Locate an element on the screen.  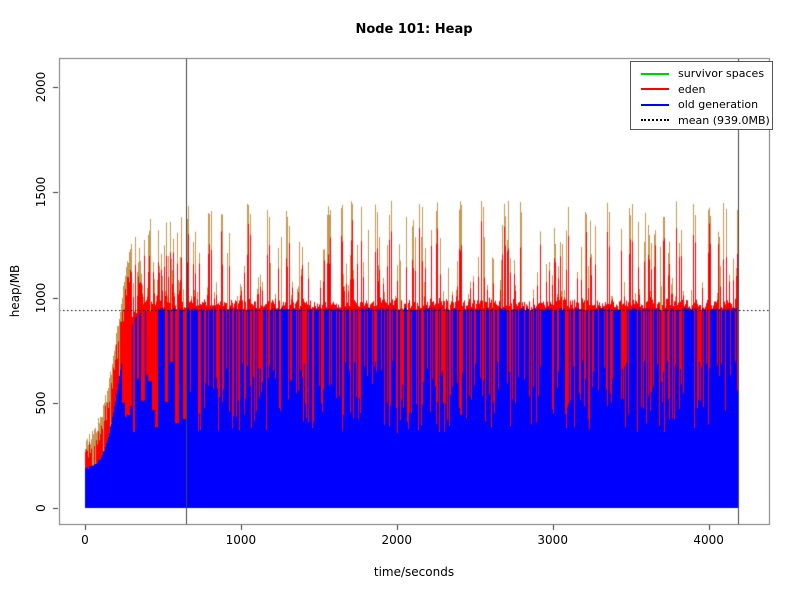
y-tick-label-text: 1500 is located at coordinates (41, 192).